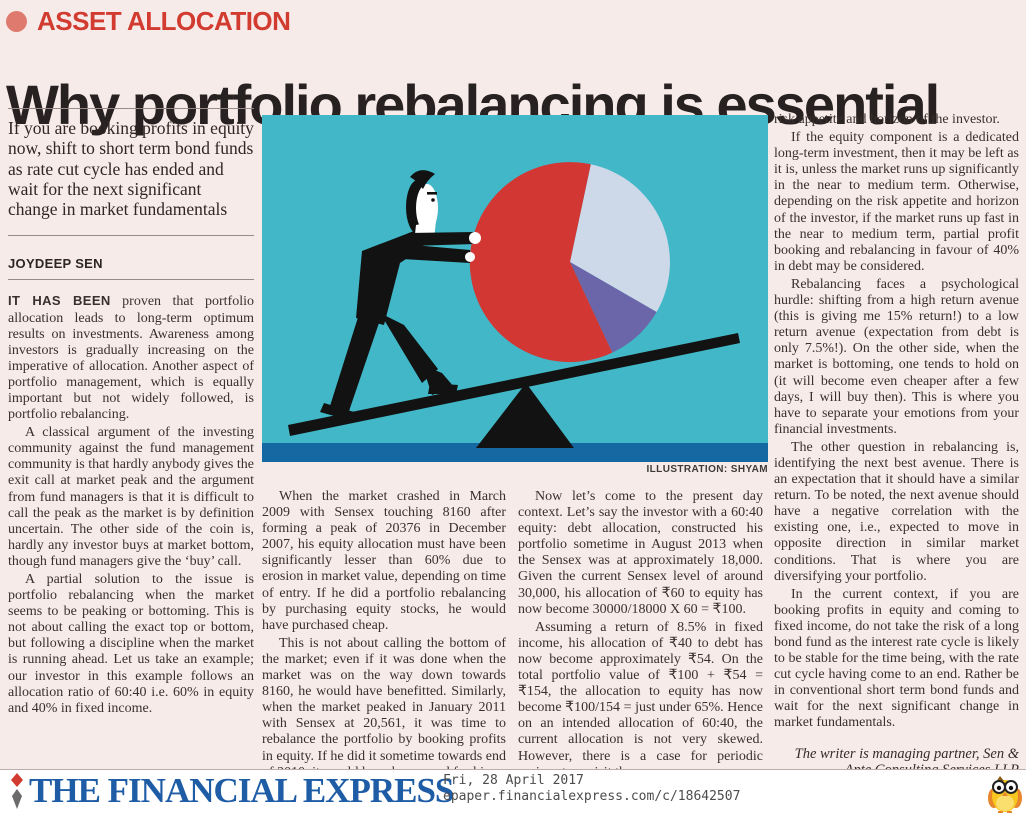 The image size is (1026, 813). What do you see at coordinates (475, 238) in the screenshot?
I see `figure-hand` at bounding box center [475, 238].